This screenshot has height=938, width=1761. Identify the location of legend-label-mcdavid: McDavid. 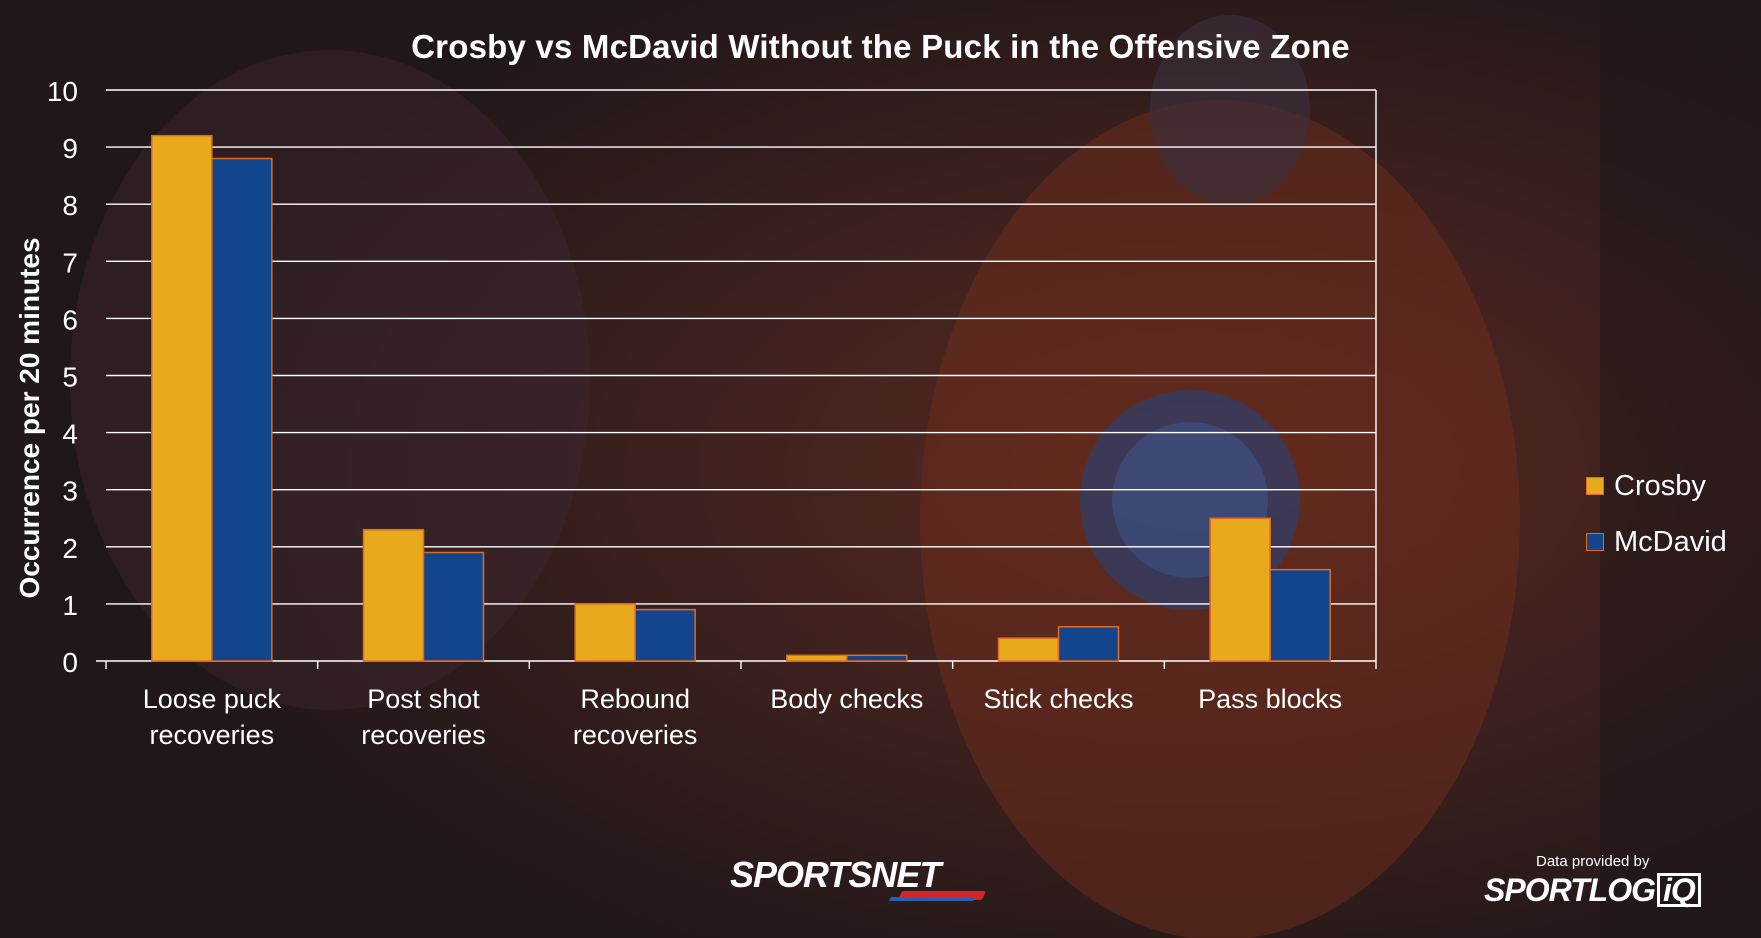
(1670, 541).